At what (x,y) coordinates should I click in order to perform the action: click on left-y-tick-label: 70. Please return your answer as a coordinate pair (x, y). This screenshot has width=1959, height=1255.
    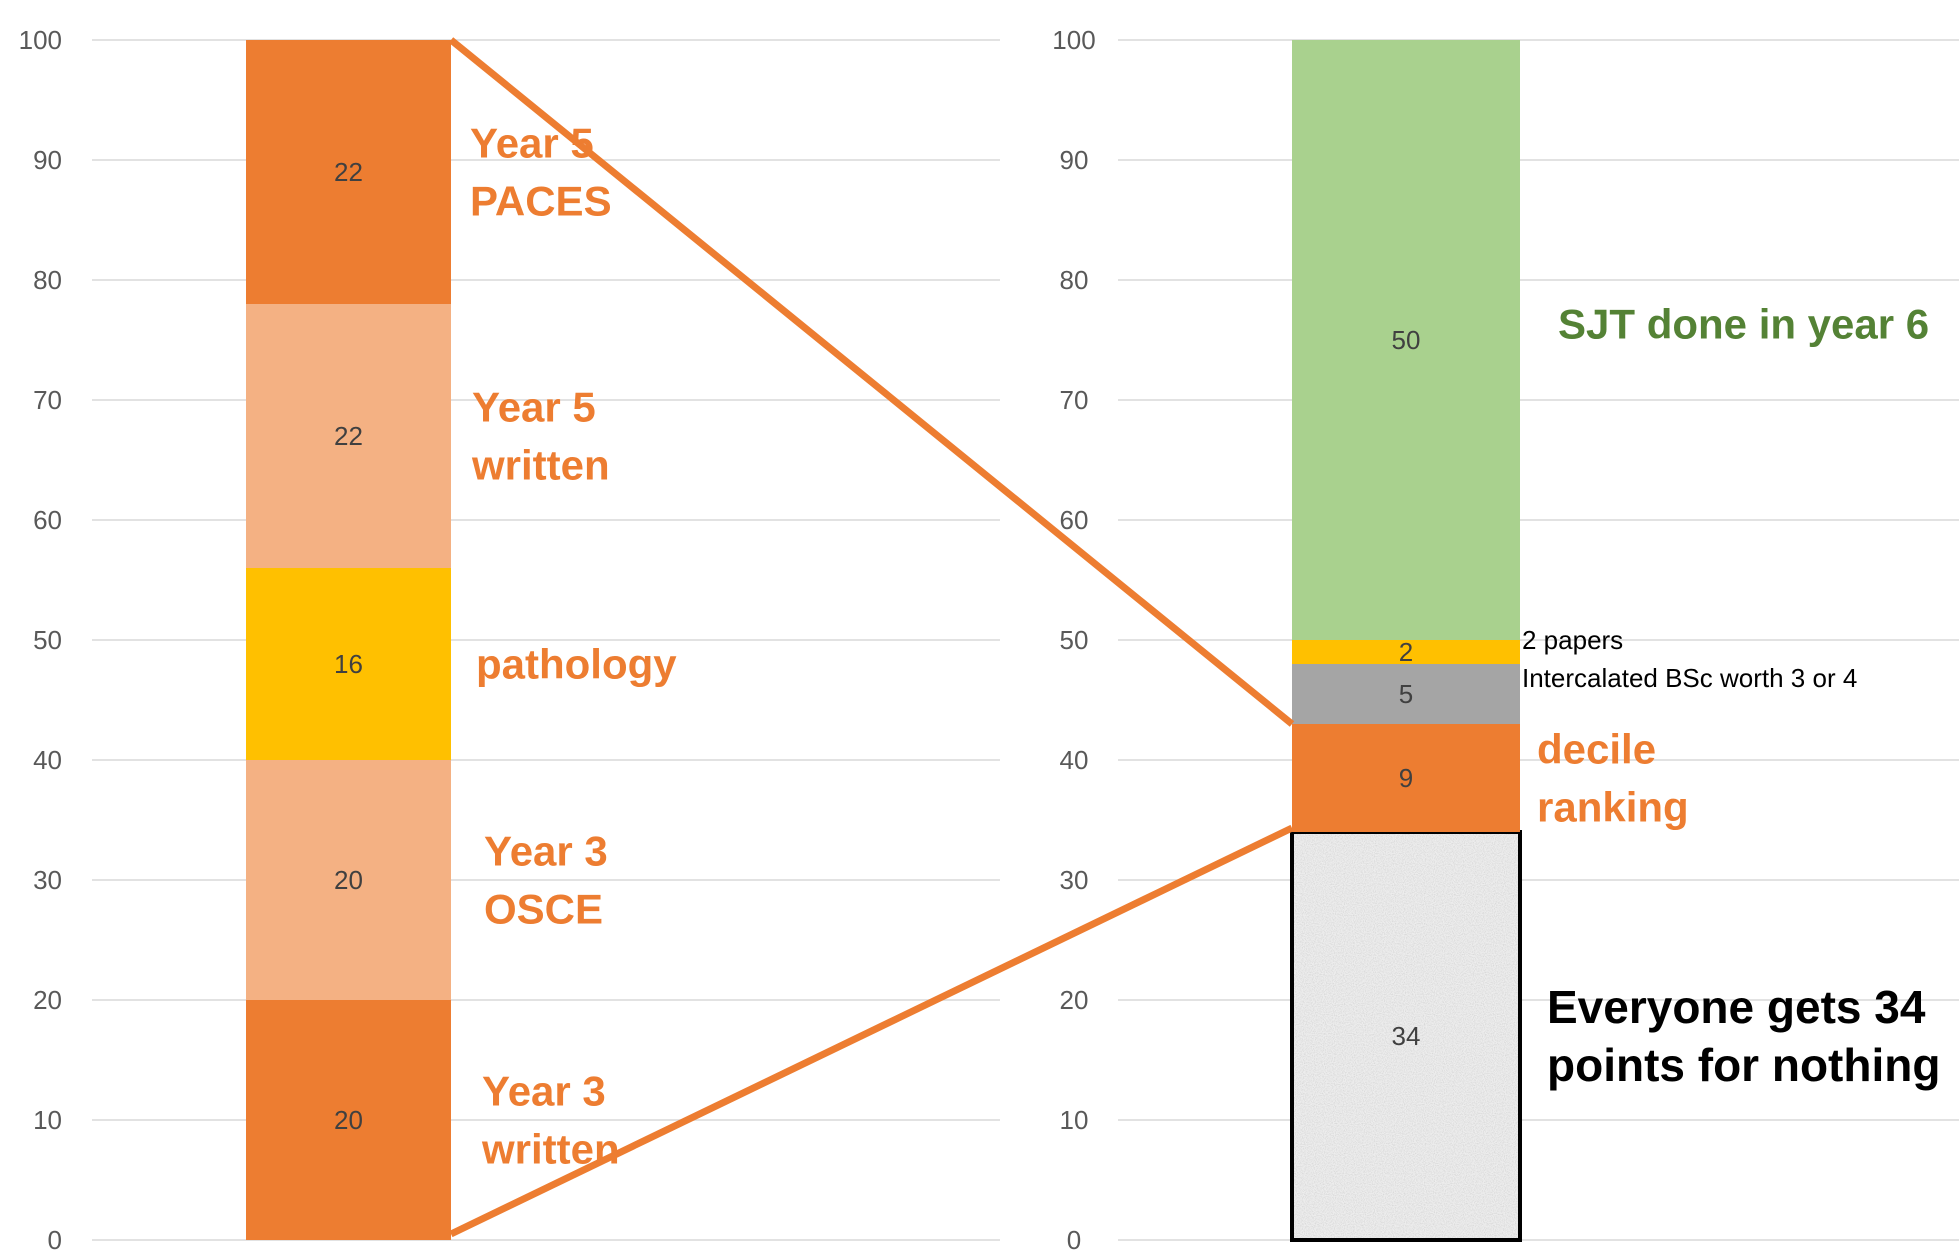
    Looking at the image, I should click on (47, 400).